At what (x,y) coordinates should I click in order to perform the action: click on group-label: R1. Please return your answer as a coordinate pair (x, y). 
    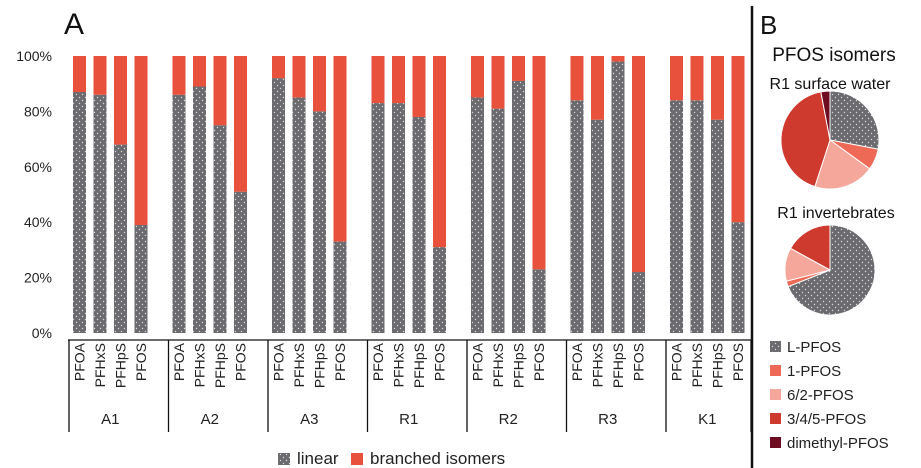
    Looking at the image, I should click on (408, 419).